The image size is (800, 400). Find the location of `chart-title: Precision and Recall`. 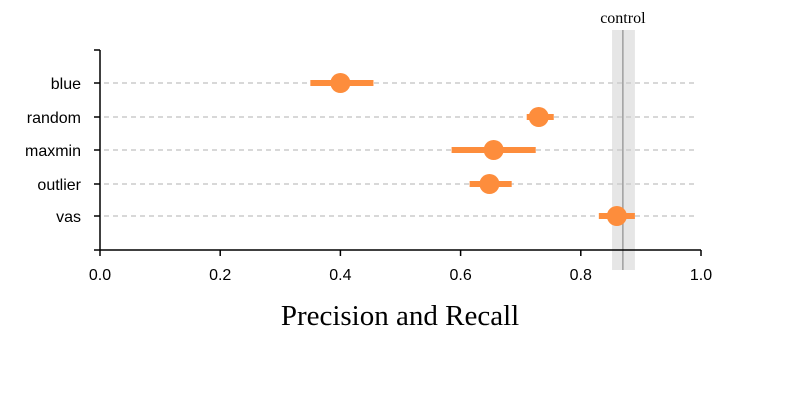

chart-title: Precision and Recall is located at coordinates (400, 316).